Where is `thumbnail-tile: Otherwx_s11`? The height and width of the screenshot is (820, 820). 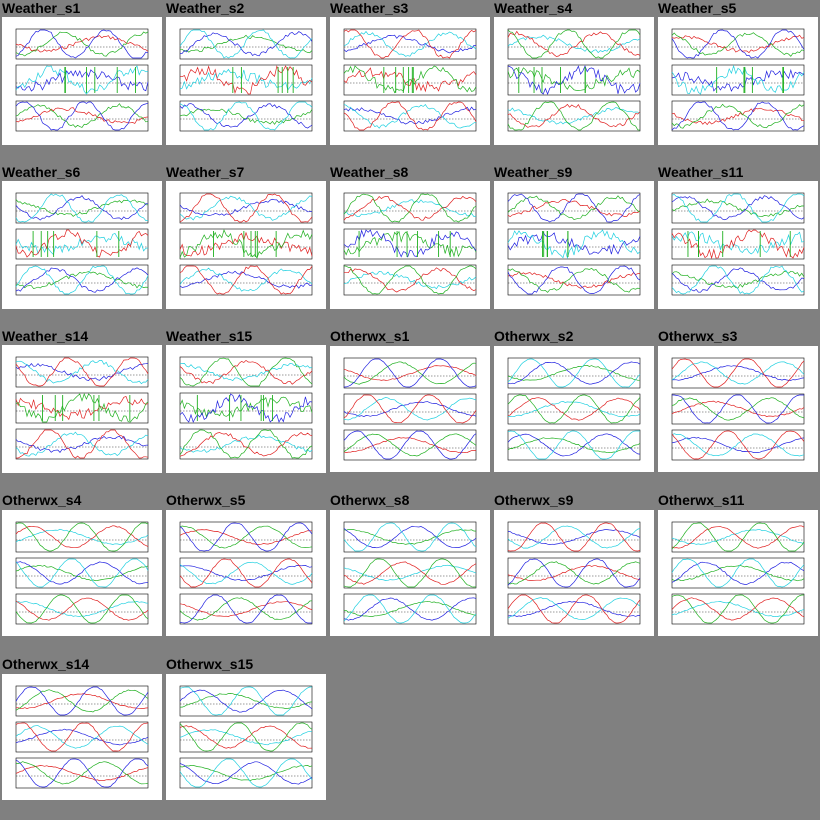 thumbnail-tile: Otherwx_s11 is located at coordinates (738, 574).